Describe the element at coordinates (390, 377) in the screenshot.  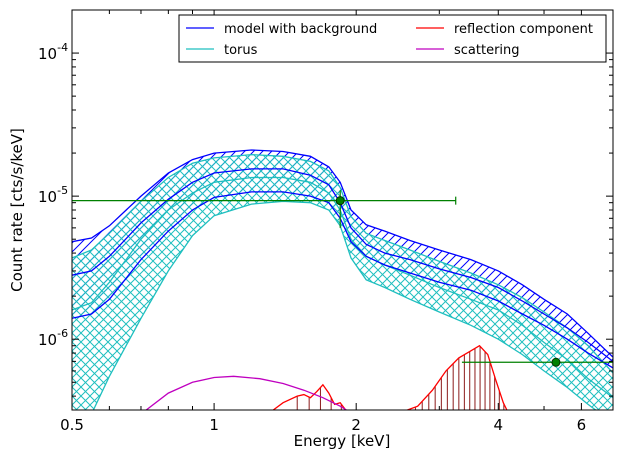
I see `reflection-line` at that location.